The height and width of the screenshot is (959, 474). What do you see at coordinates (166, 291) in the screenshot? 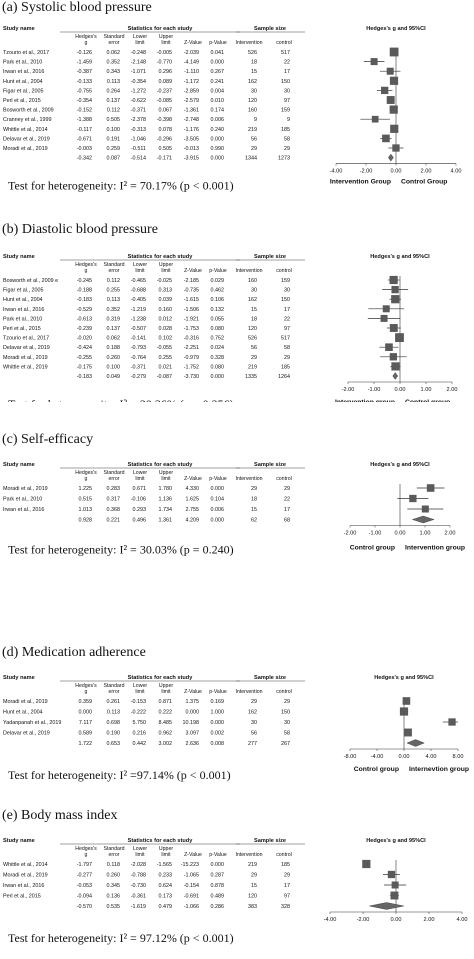
I see `study-value: 0.313` at bounding box center [166, 291].